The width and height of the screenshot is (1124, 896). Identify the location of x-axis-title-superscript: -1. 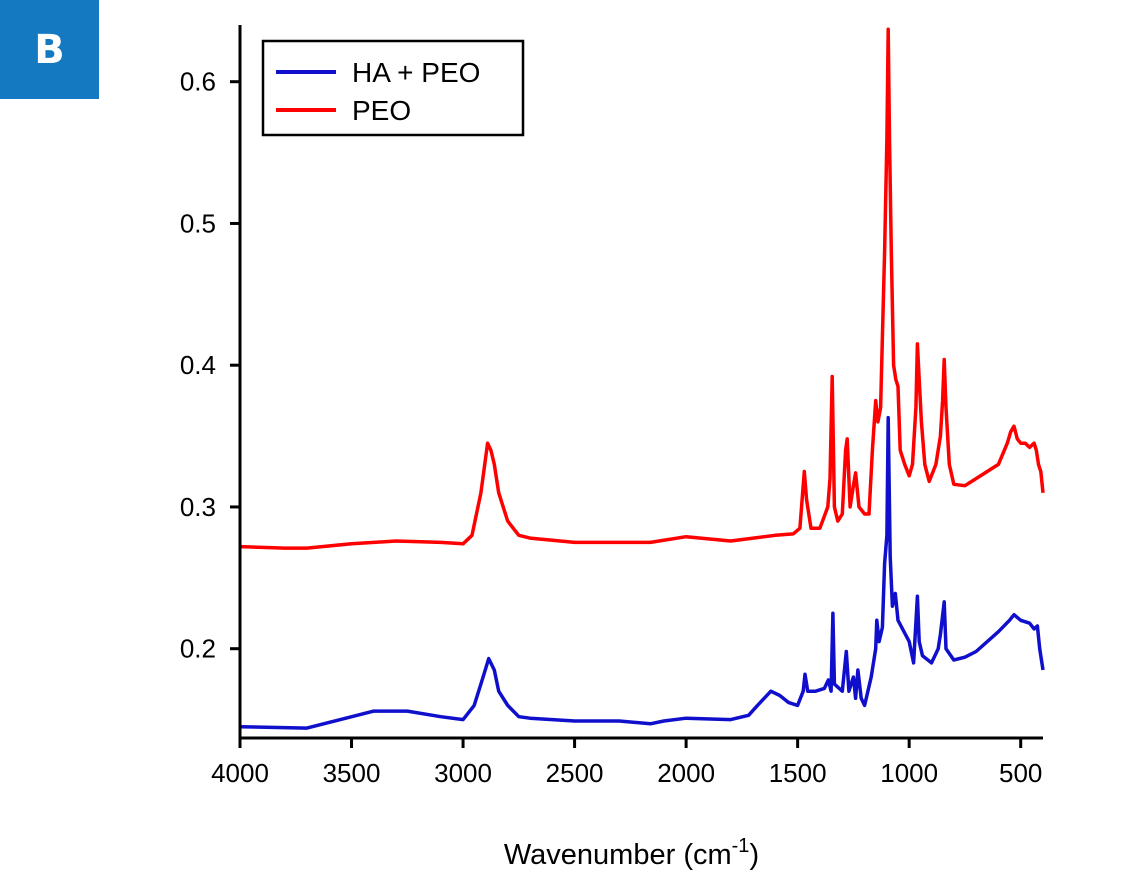
(741, 846).